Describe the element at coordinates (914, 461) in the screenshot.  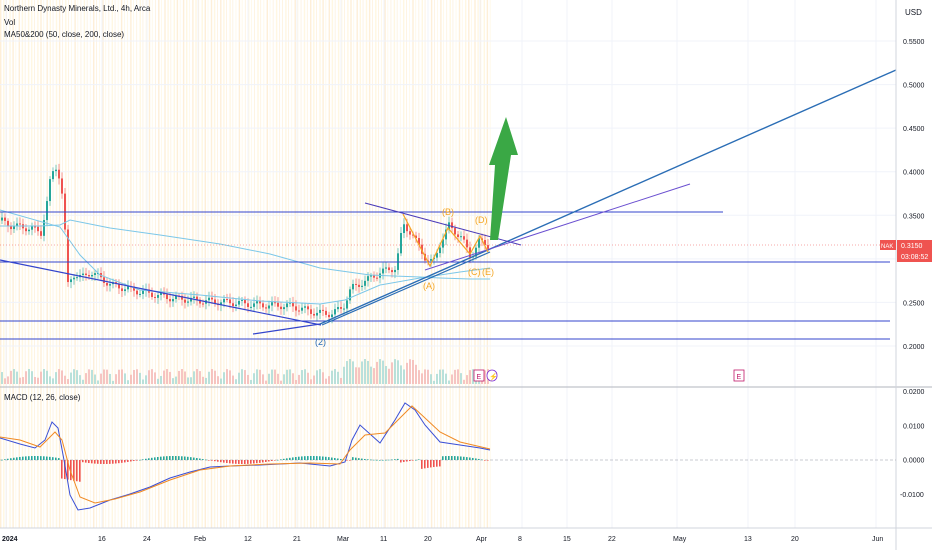
I see `macd-tick-label: 0.0000` at that location.